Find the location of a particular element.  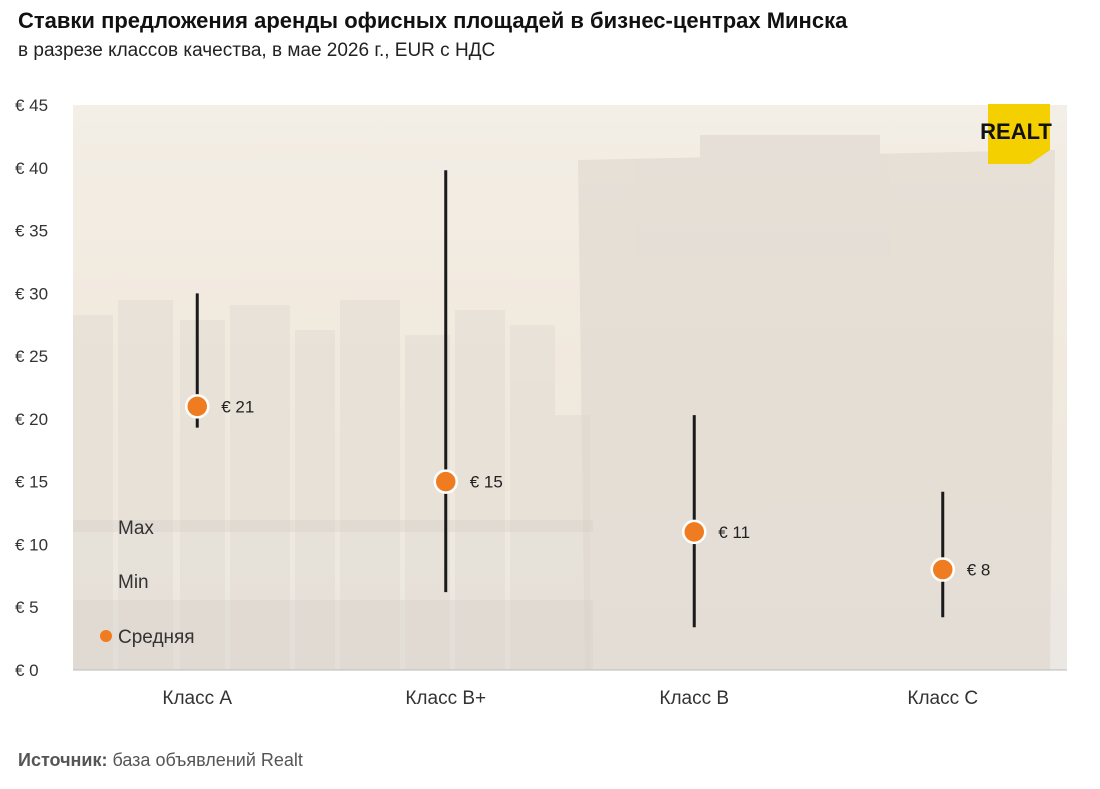

x-tick-label: Класс B is located at coordinates (694, 698).